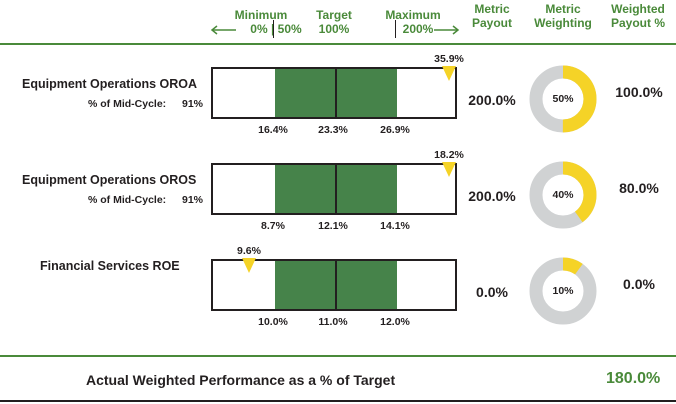  I want to click on metric-payout: 0.0%, so click(492, 292).